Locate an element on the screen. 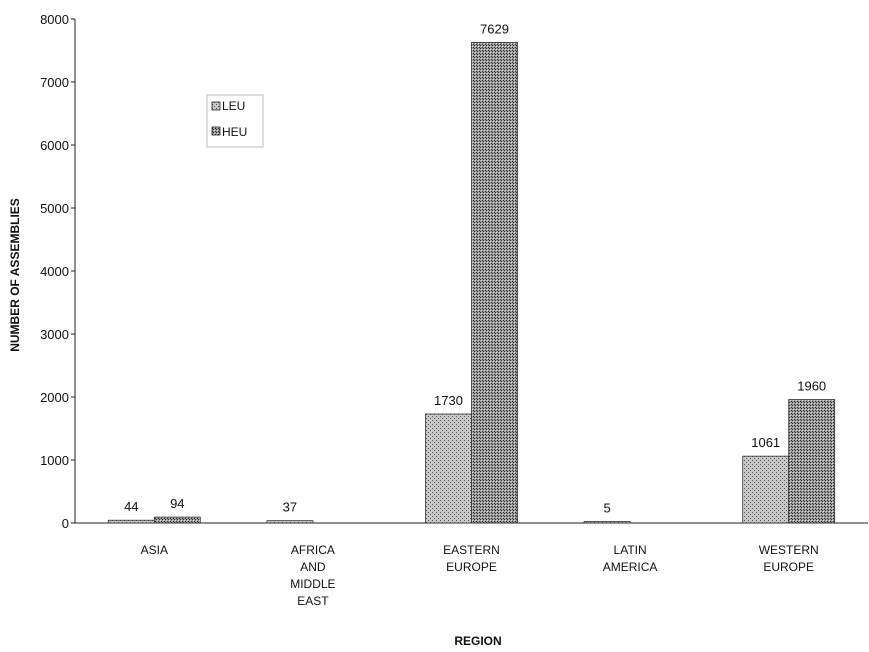  data-label-heu: 7629 is located at coordinates (494, 28).